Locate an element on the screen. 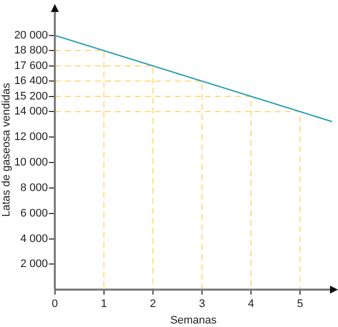  x-axis-title: Semanas is located at coordinates (194, 320).